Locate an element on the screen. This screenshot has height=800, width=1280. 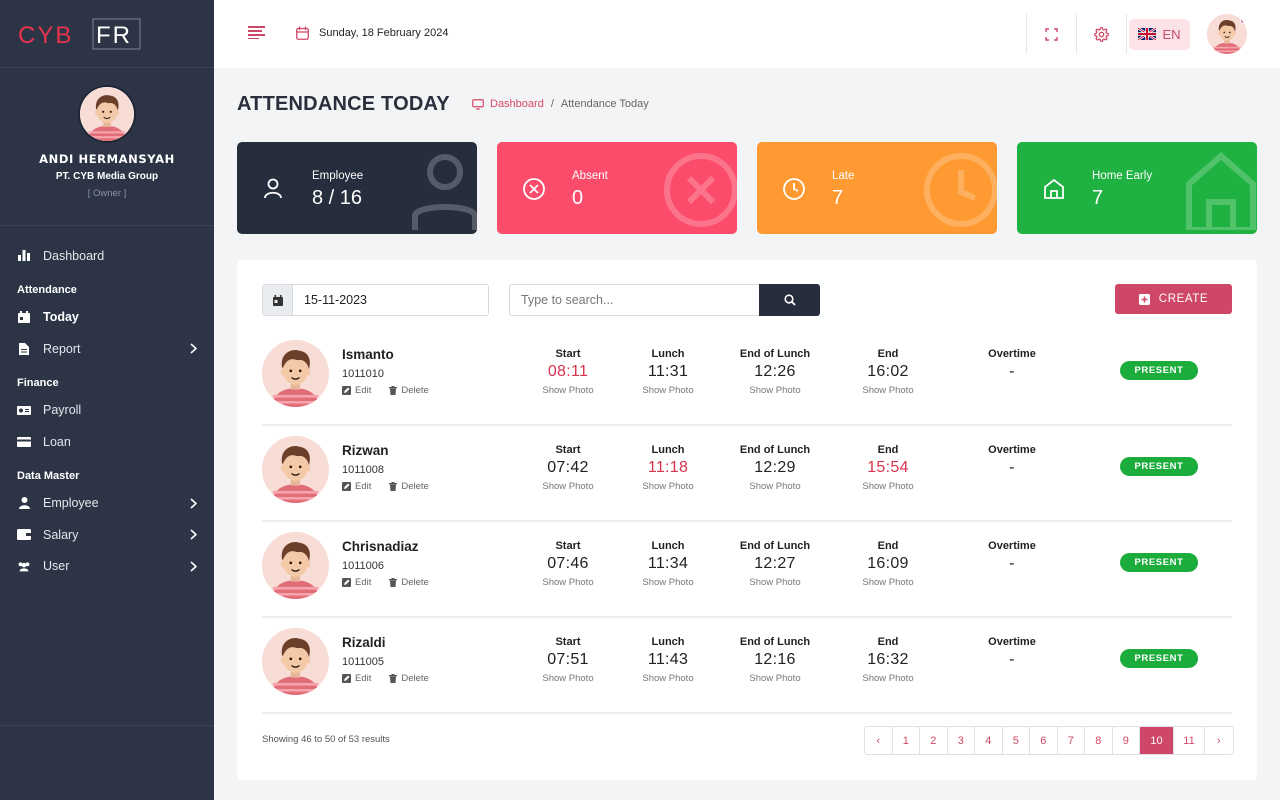
nav-section-finance: Finance is located at coordinates (38, 382).